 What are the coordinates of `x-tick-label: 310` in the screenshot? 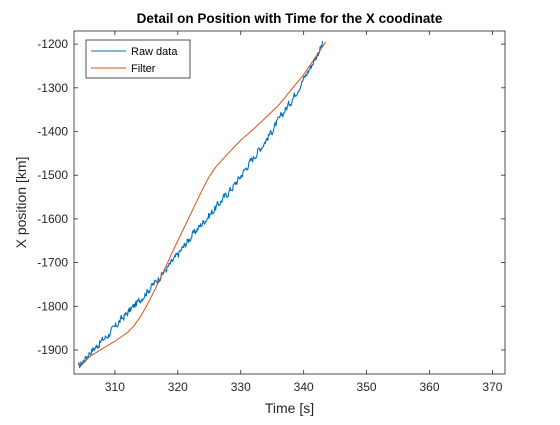 It's located at (115, 387).